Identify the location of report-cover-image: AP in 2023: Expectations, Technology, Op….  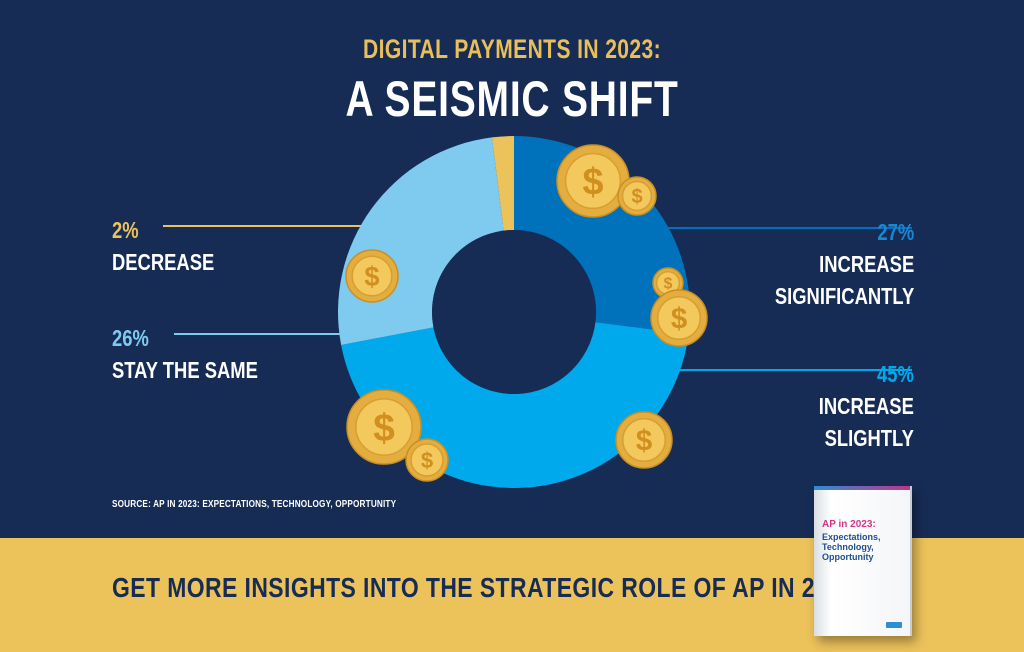
(863, 561).